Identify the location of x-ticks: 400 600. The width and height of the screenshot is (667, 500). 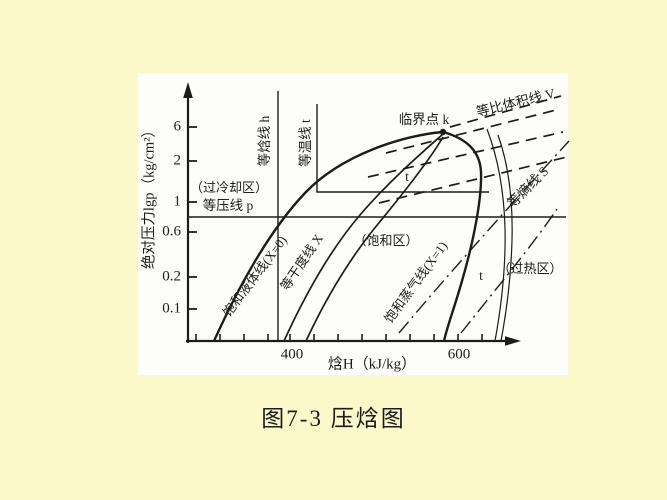
(339, 348).